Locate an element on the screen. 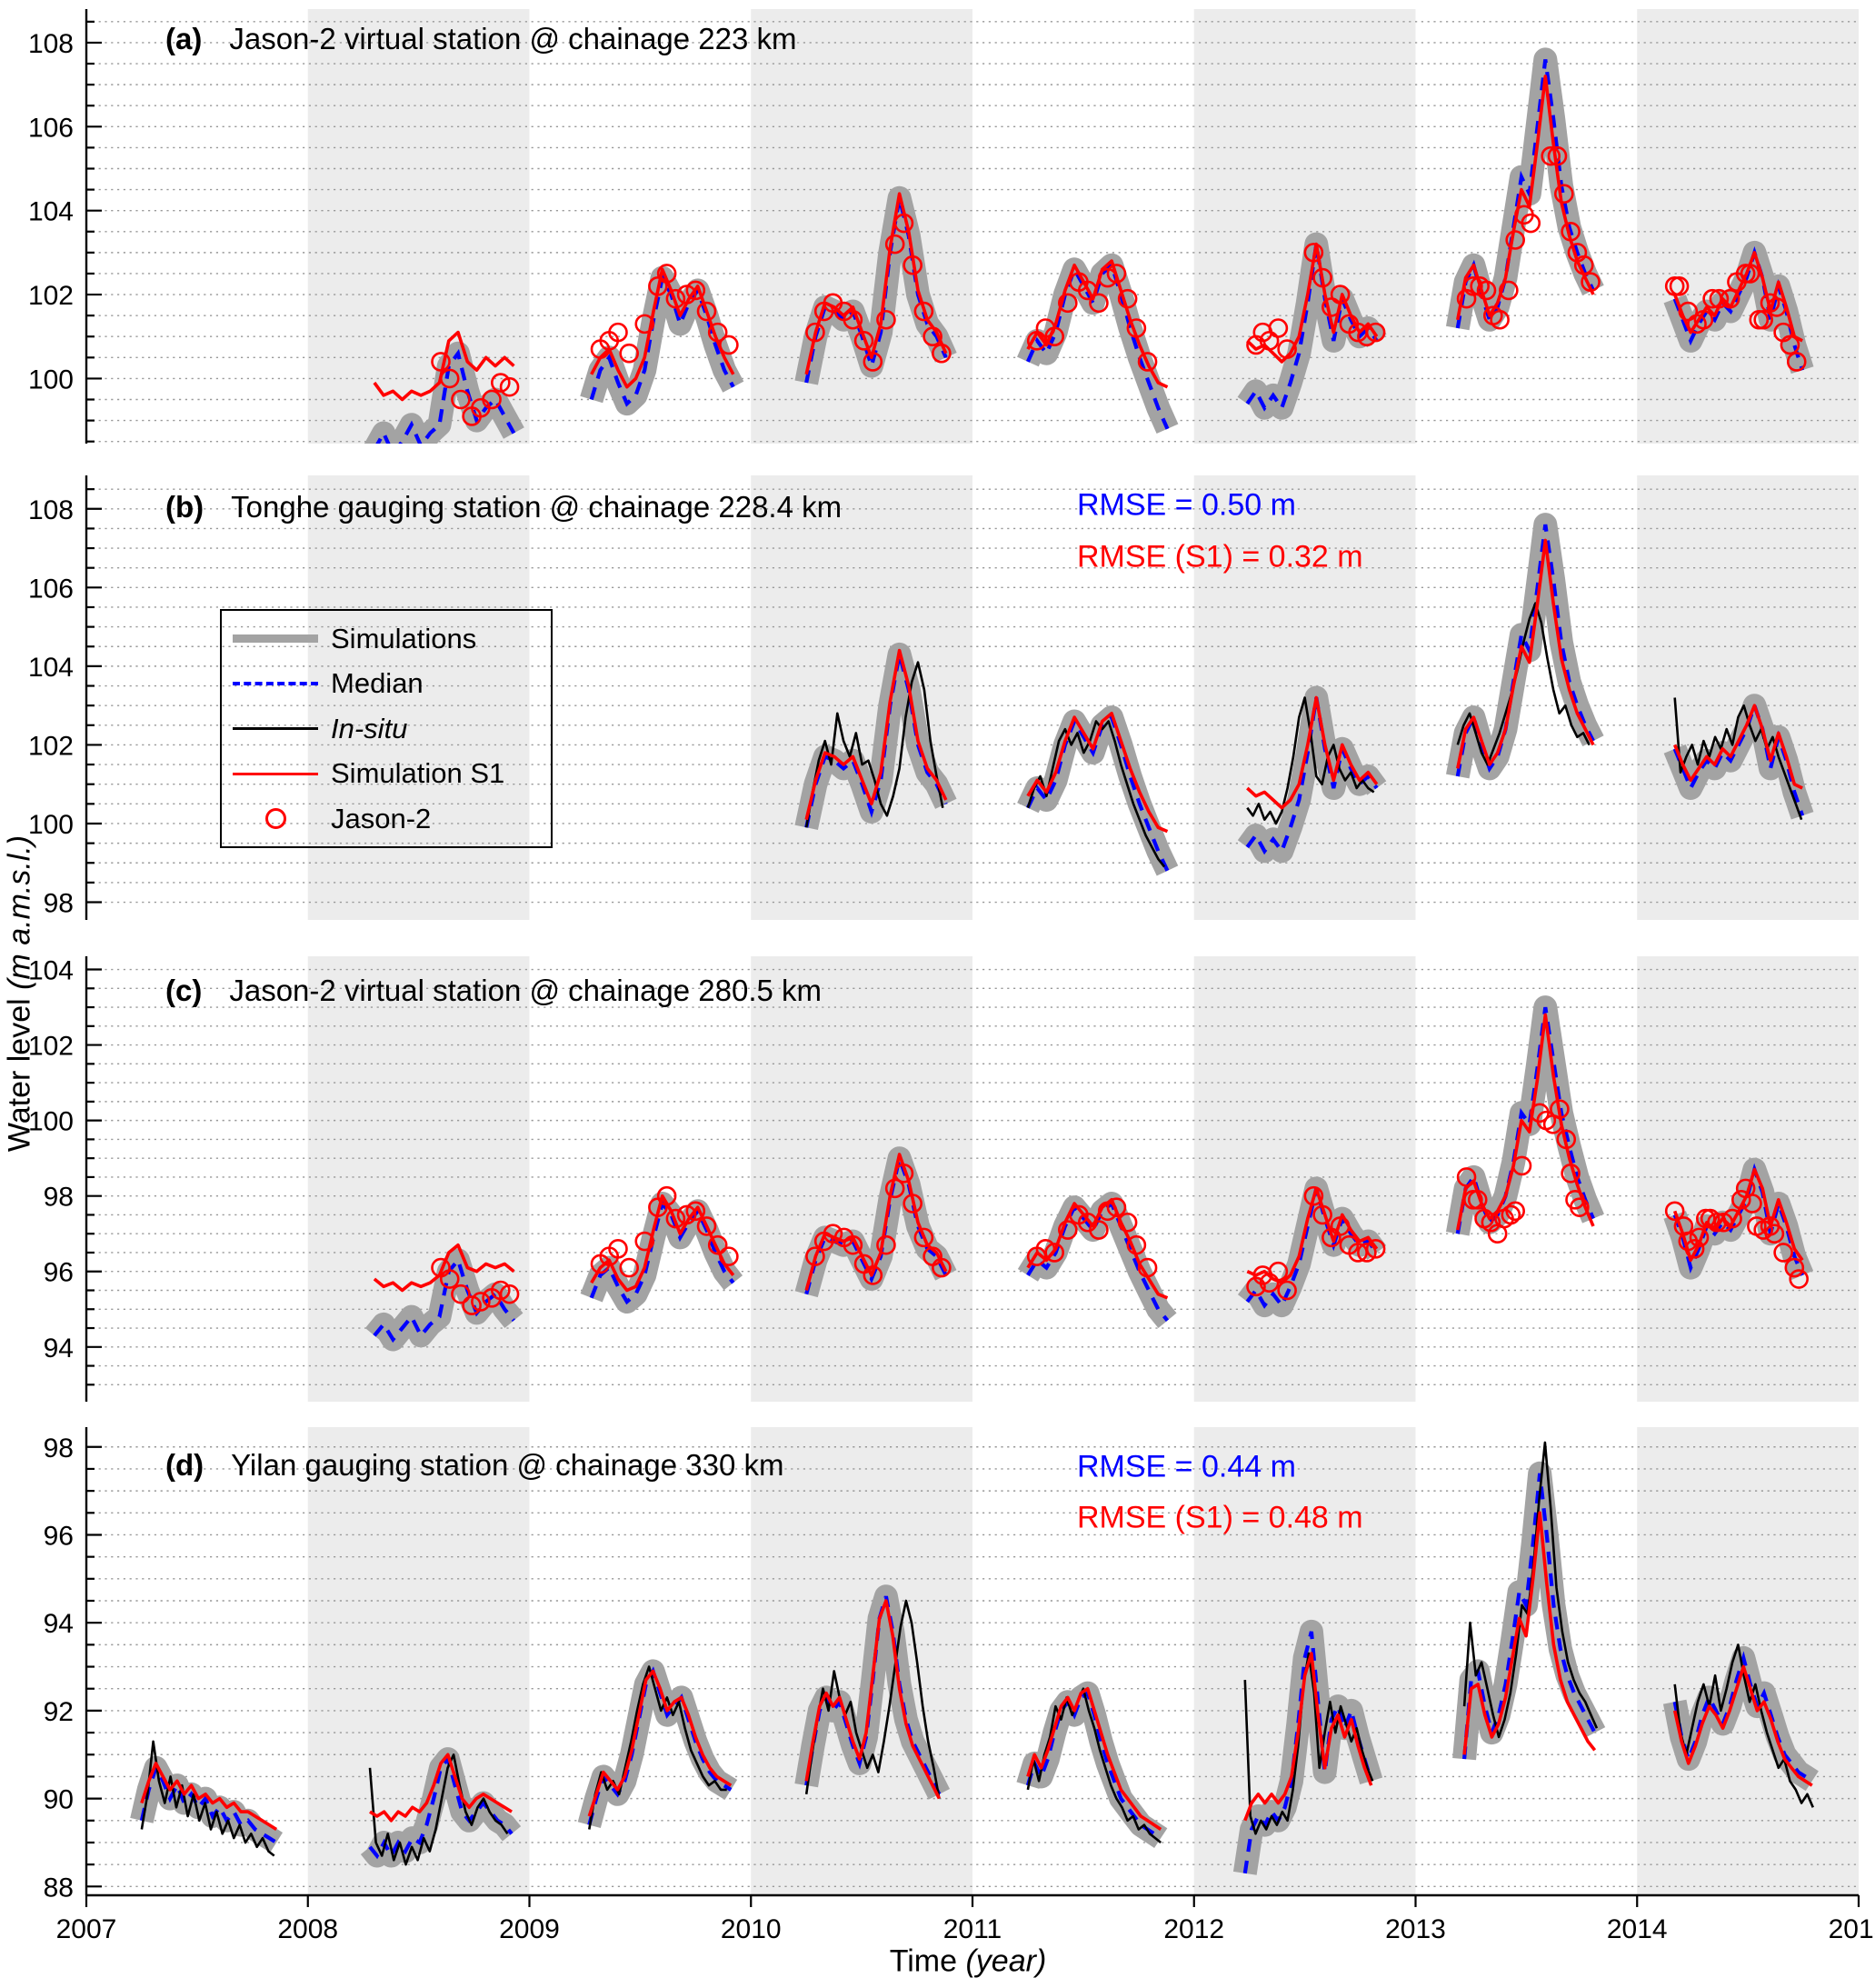 This screenshot has height=1988, width=1875. y-axis-label: Water level (m a.m.s.l.) is located at coordinates (19, 993).